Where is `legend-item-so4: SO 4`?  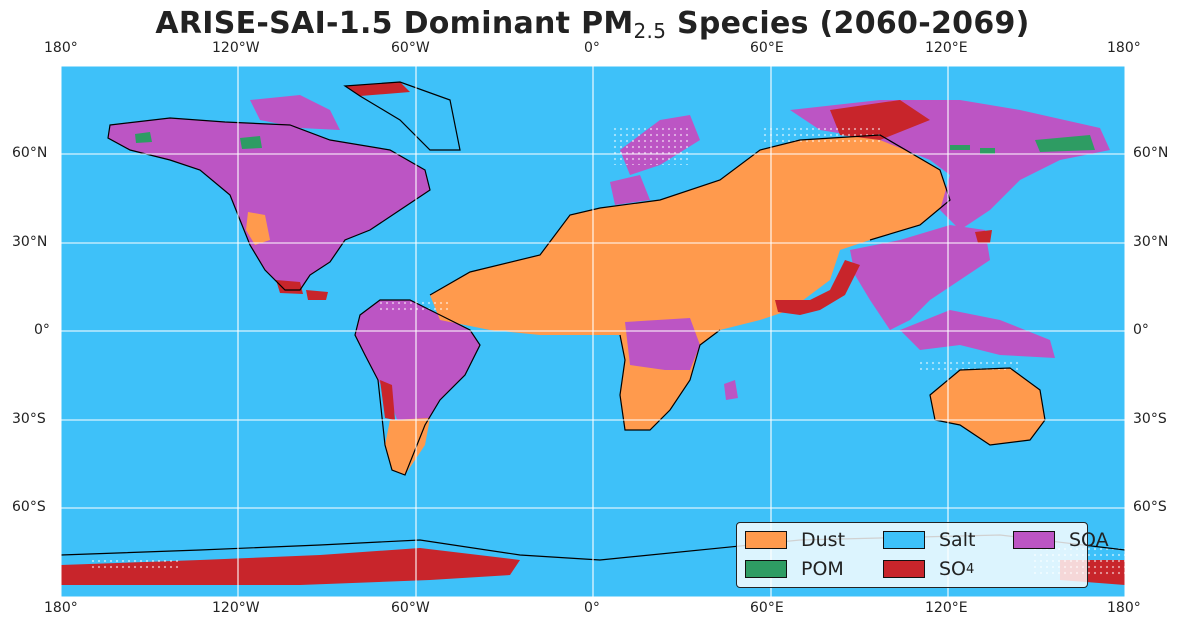
legend-item-so4: SO 4 is located at coordinates (928, 569).